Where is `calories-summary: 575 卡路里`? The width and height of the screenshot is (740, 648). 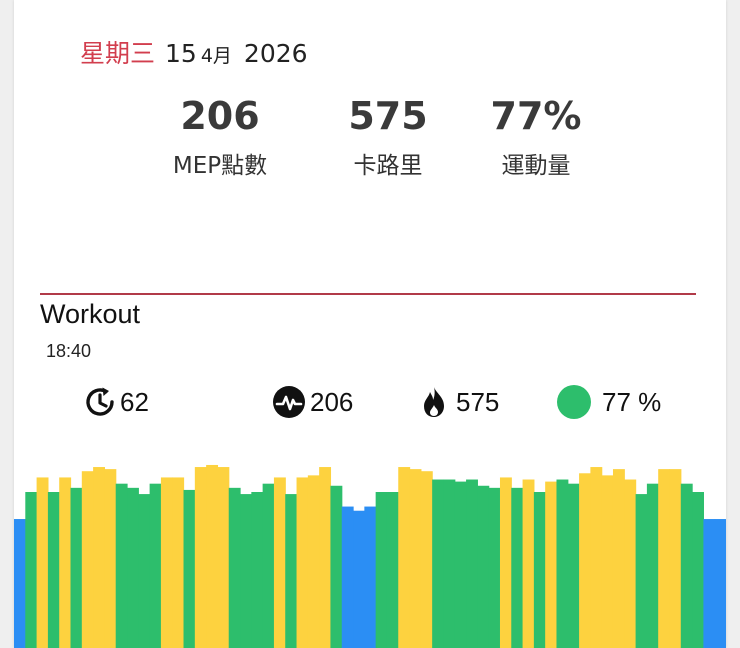
calories-summary: 575 卡路里 is located at coordinates (388, 136).